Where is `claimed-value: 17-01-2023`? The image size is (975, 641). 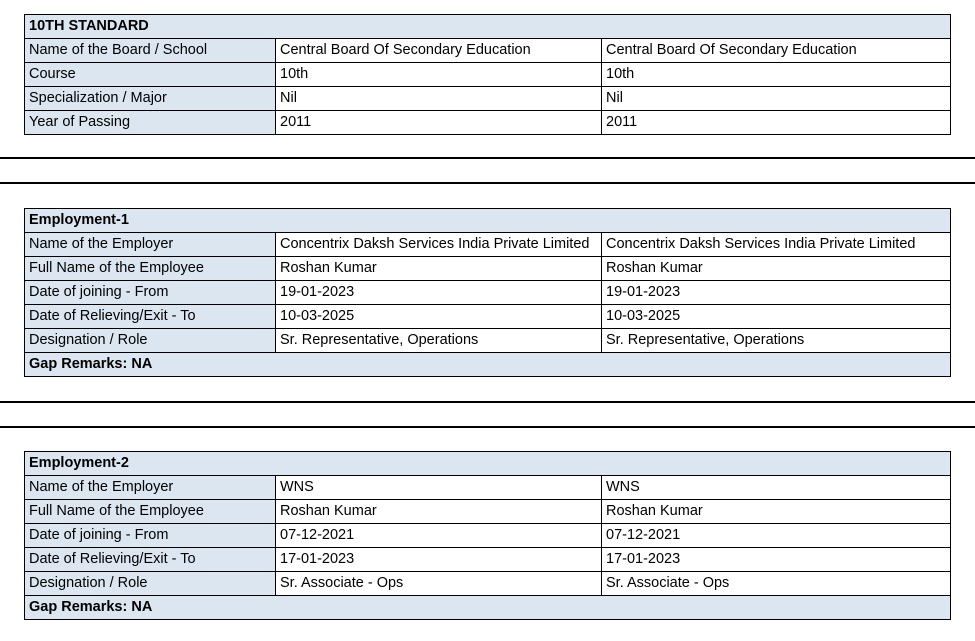
claimed-value: 17-01-2023 is located at coordinates (438, 559).